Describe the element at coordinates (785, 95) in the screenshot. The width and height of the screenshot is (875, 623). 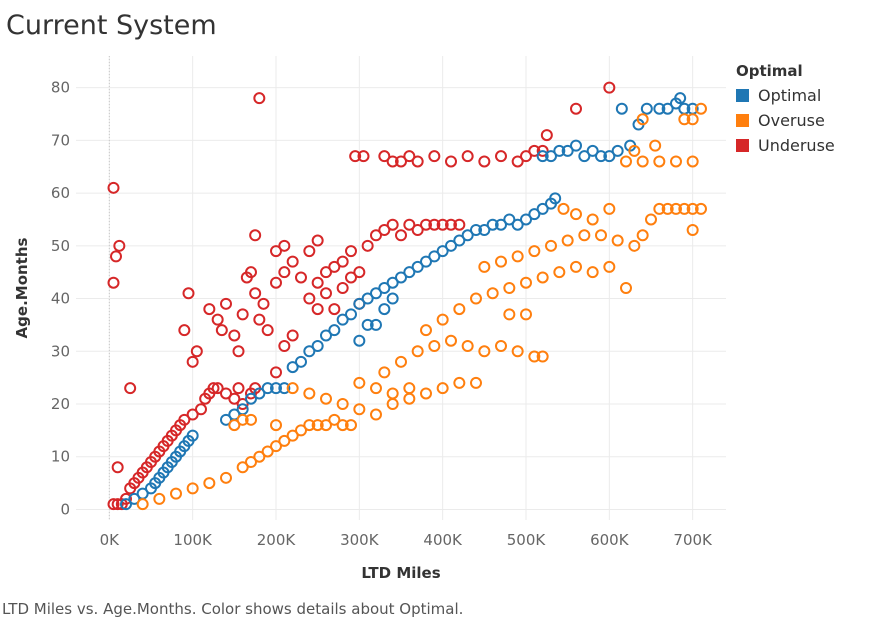
I see `legend-item-optimal: Optimal` at that location.